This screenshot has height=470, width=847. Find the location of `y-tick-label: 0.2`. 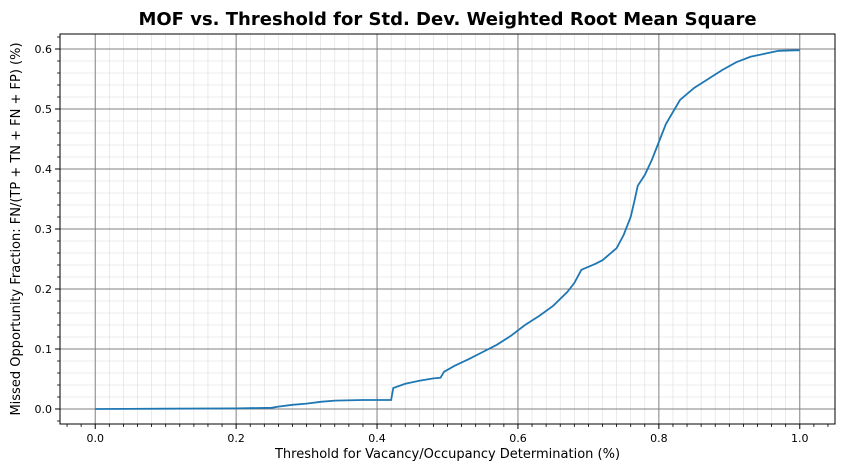

y-tick-label: 0.2 is located at coordinates (44, 289).